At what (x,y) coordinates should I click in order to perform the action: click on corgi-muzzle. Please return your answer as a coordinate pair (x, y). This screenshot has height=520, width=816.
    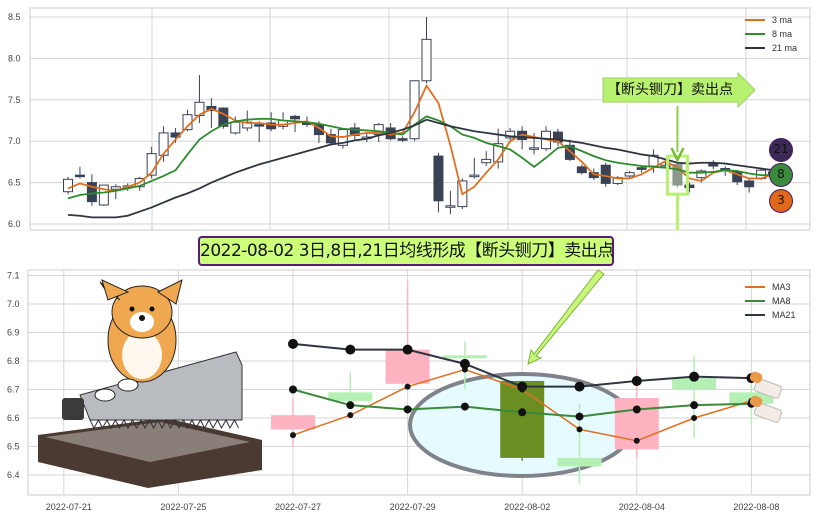
    Looking at the image, I should click on (142, 322).